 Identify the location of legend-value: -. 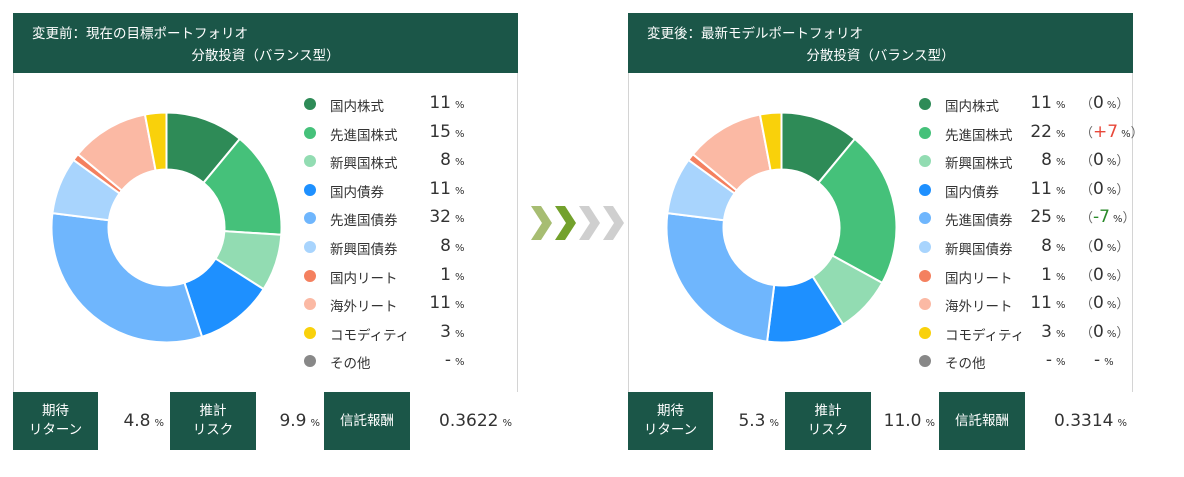
(447, 360).